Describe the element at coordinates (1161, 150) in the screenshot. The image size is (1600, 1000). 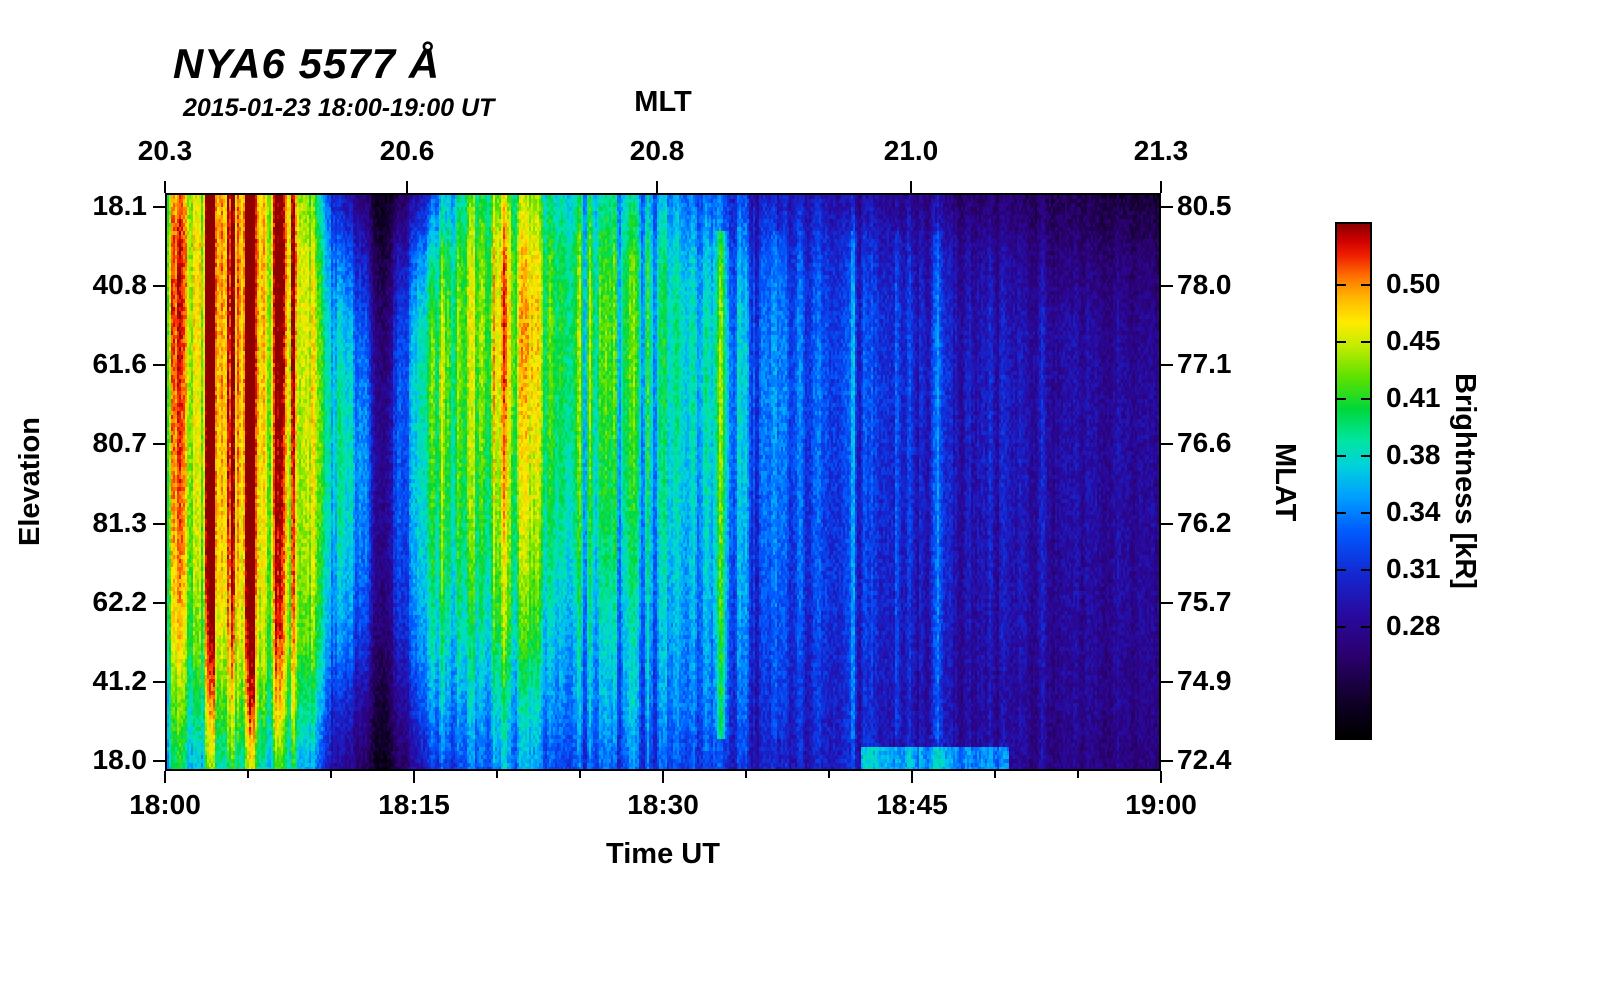
I see `mlt-tick-label: 21.3` at that location.